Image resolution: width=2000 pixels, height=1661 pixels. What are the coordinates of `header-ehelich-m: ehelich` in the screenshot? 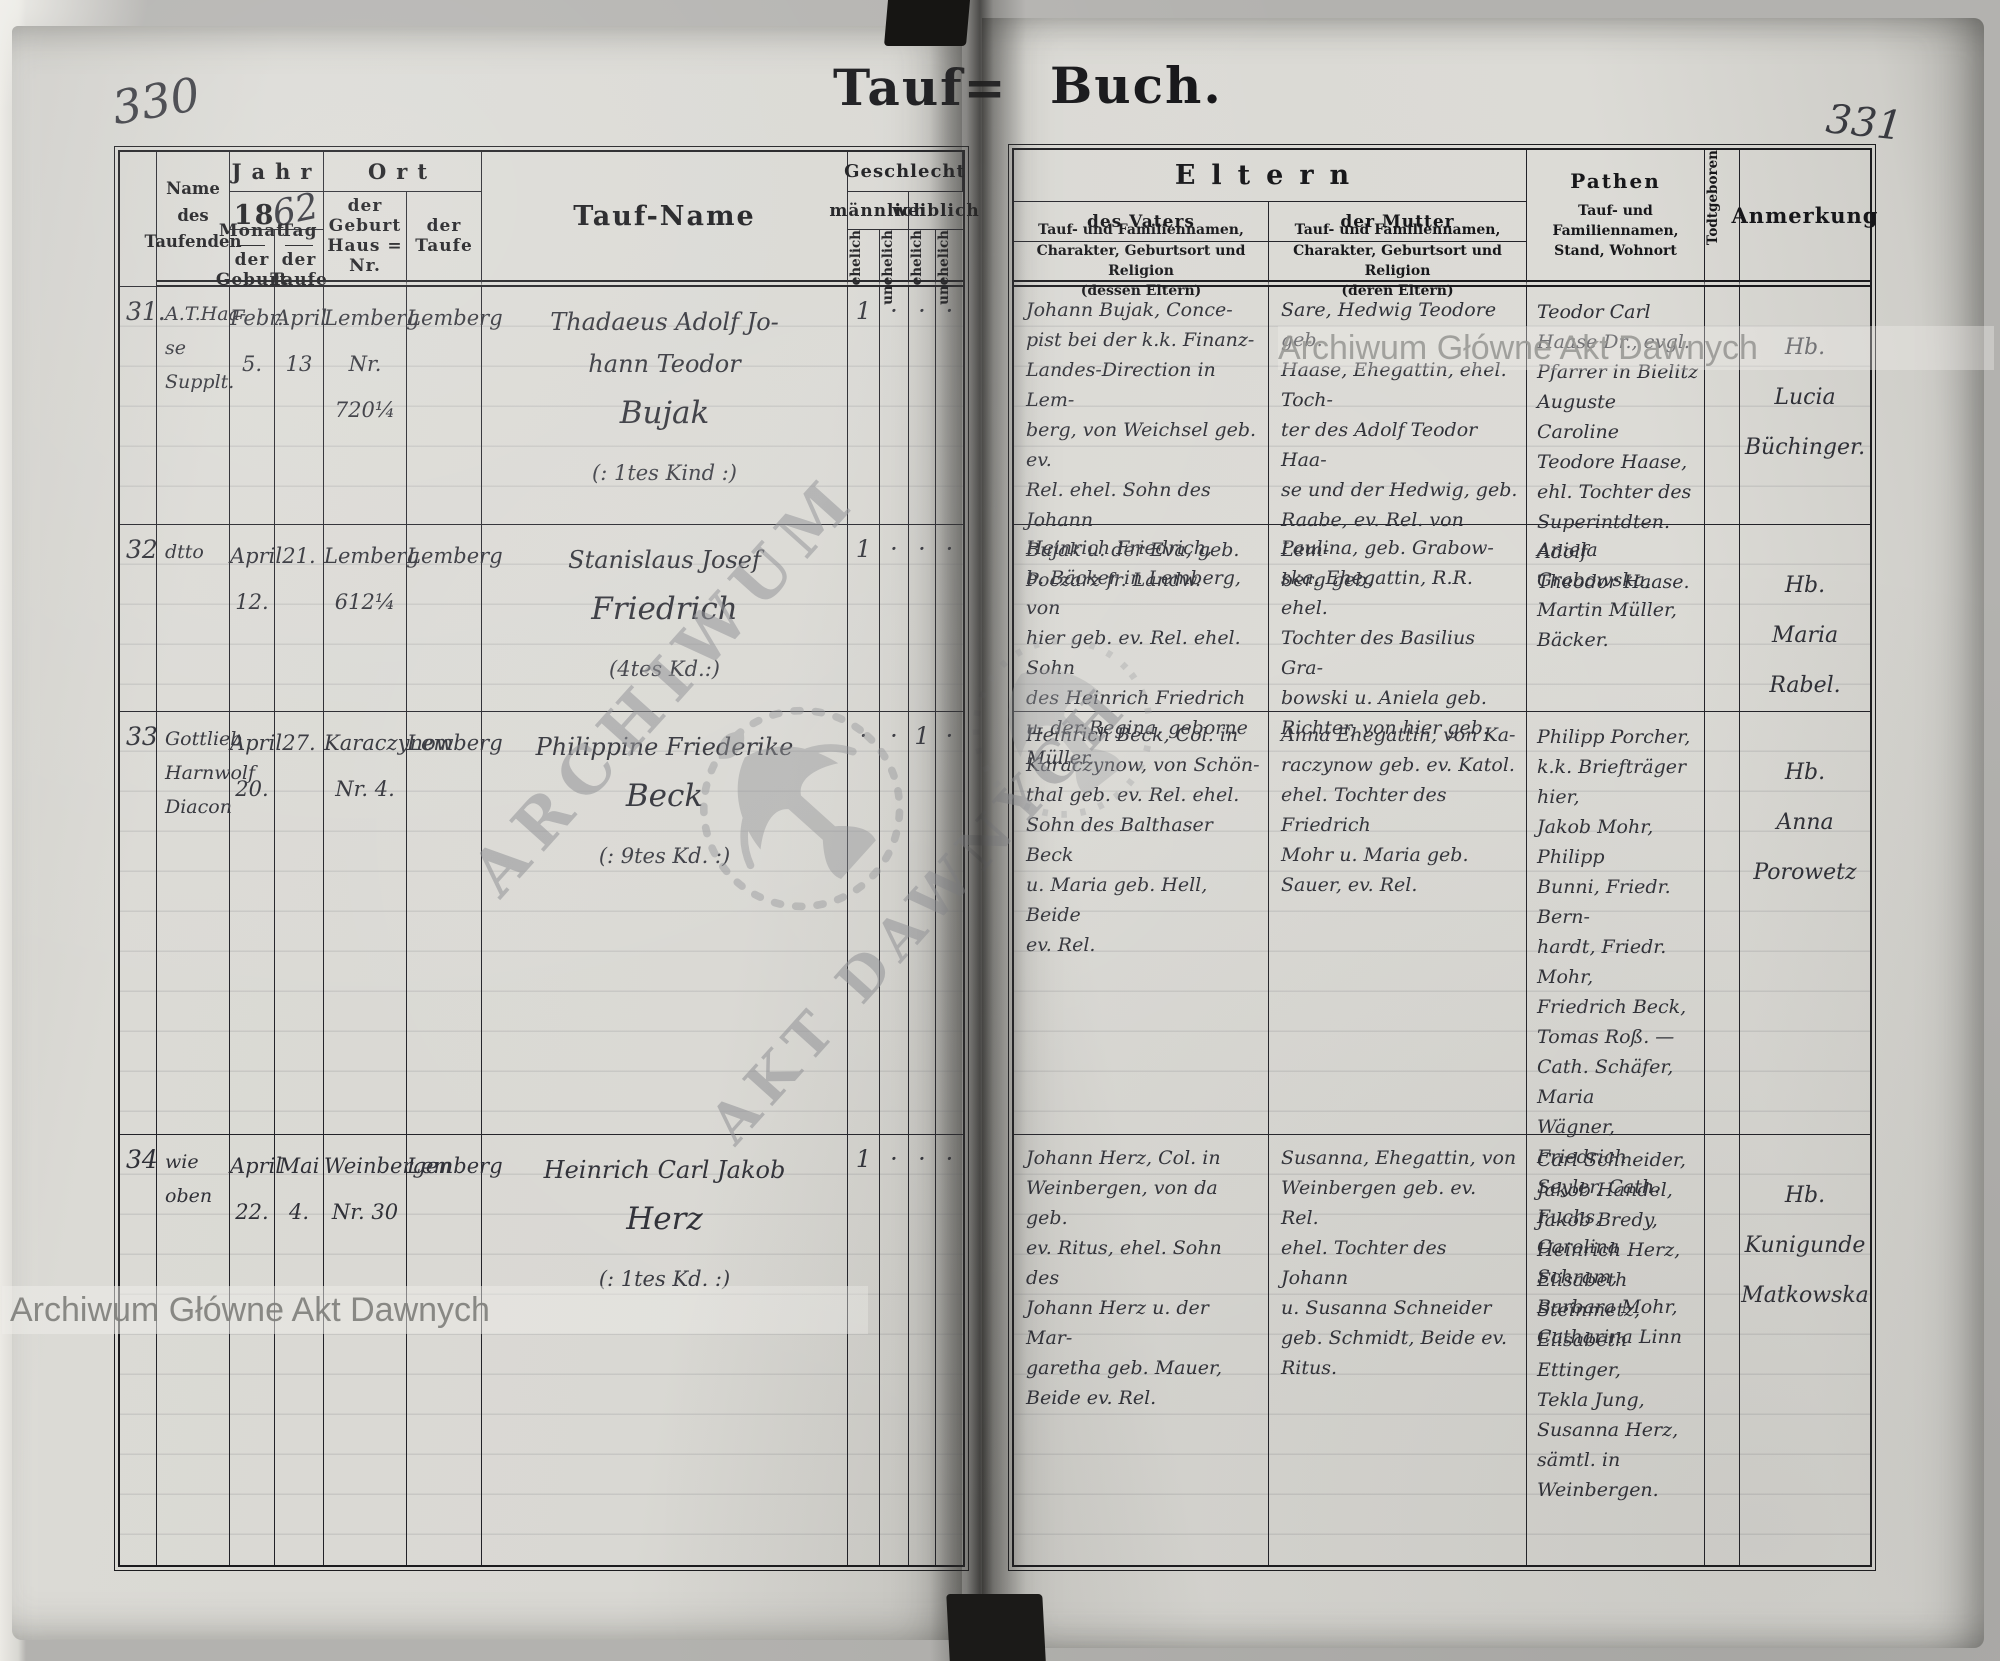 It's located at (864, 258).